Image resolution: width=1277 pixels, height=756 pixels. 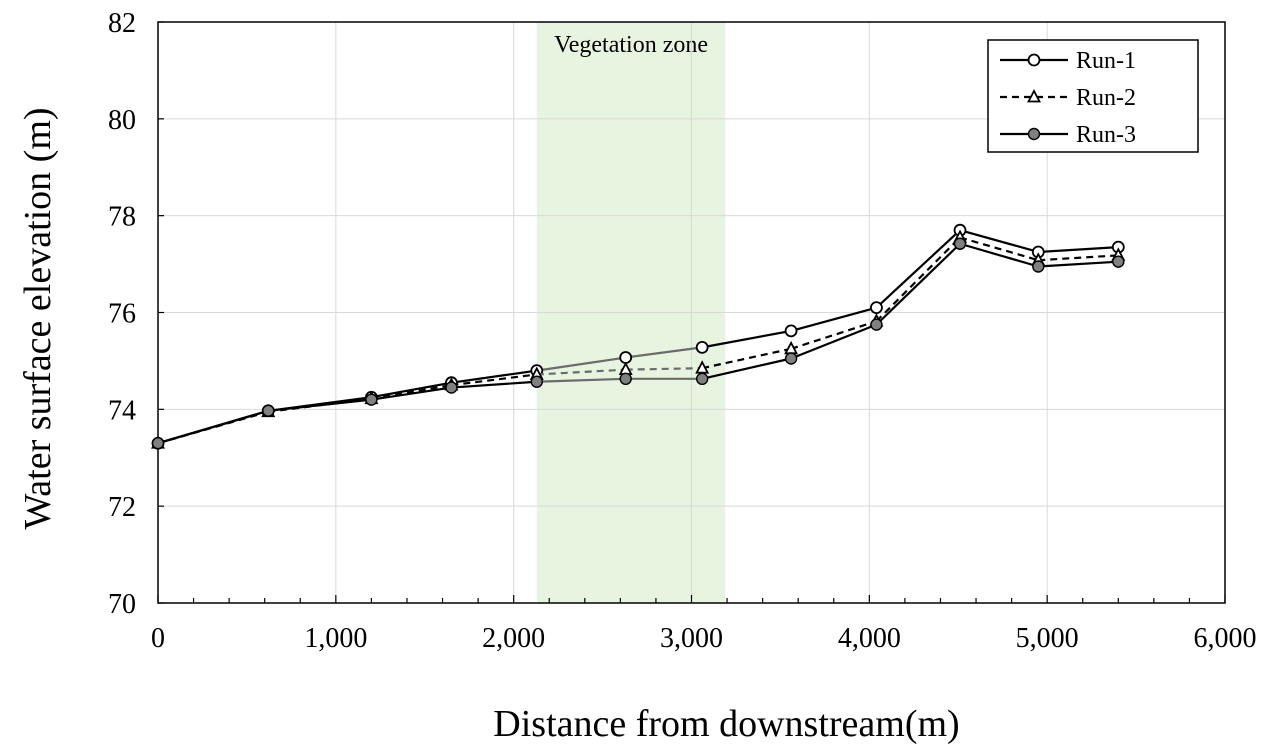 What do you see at coordinates (122, 120) in the screenshot?
I see `y-tick-label: 80` at bounding box center [122, 120].